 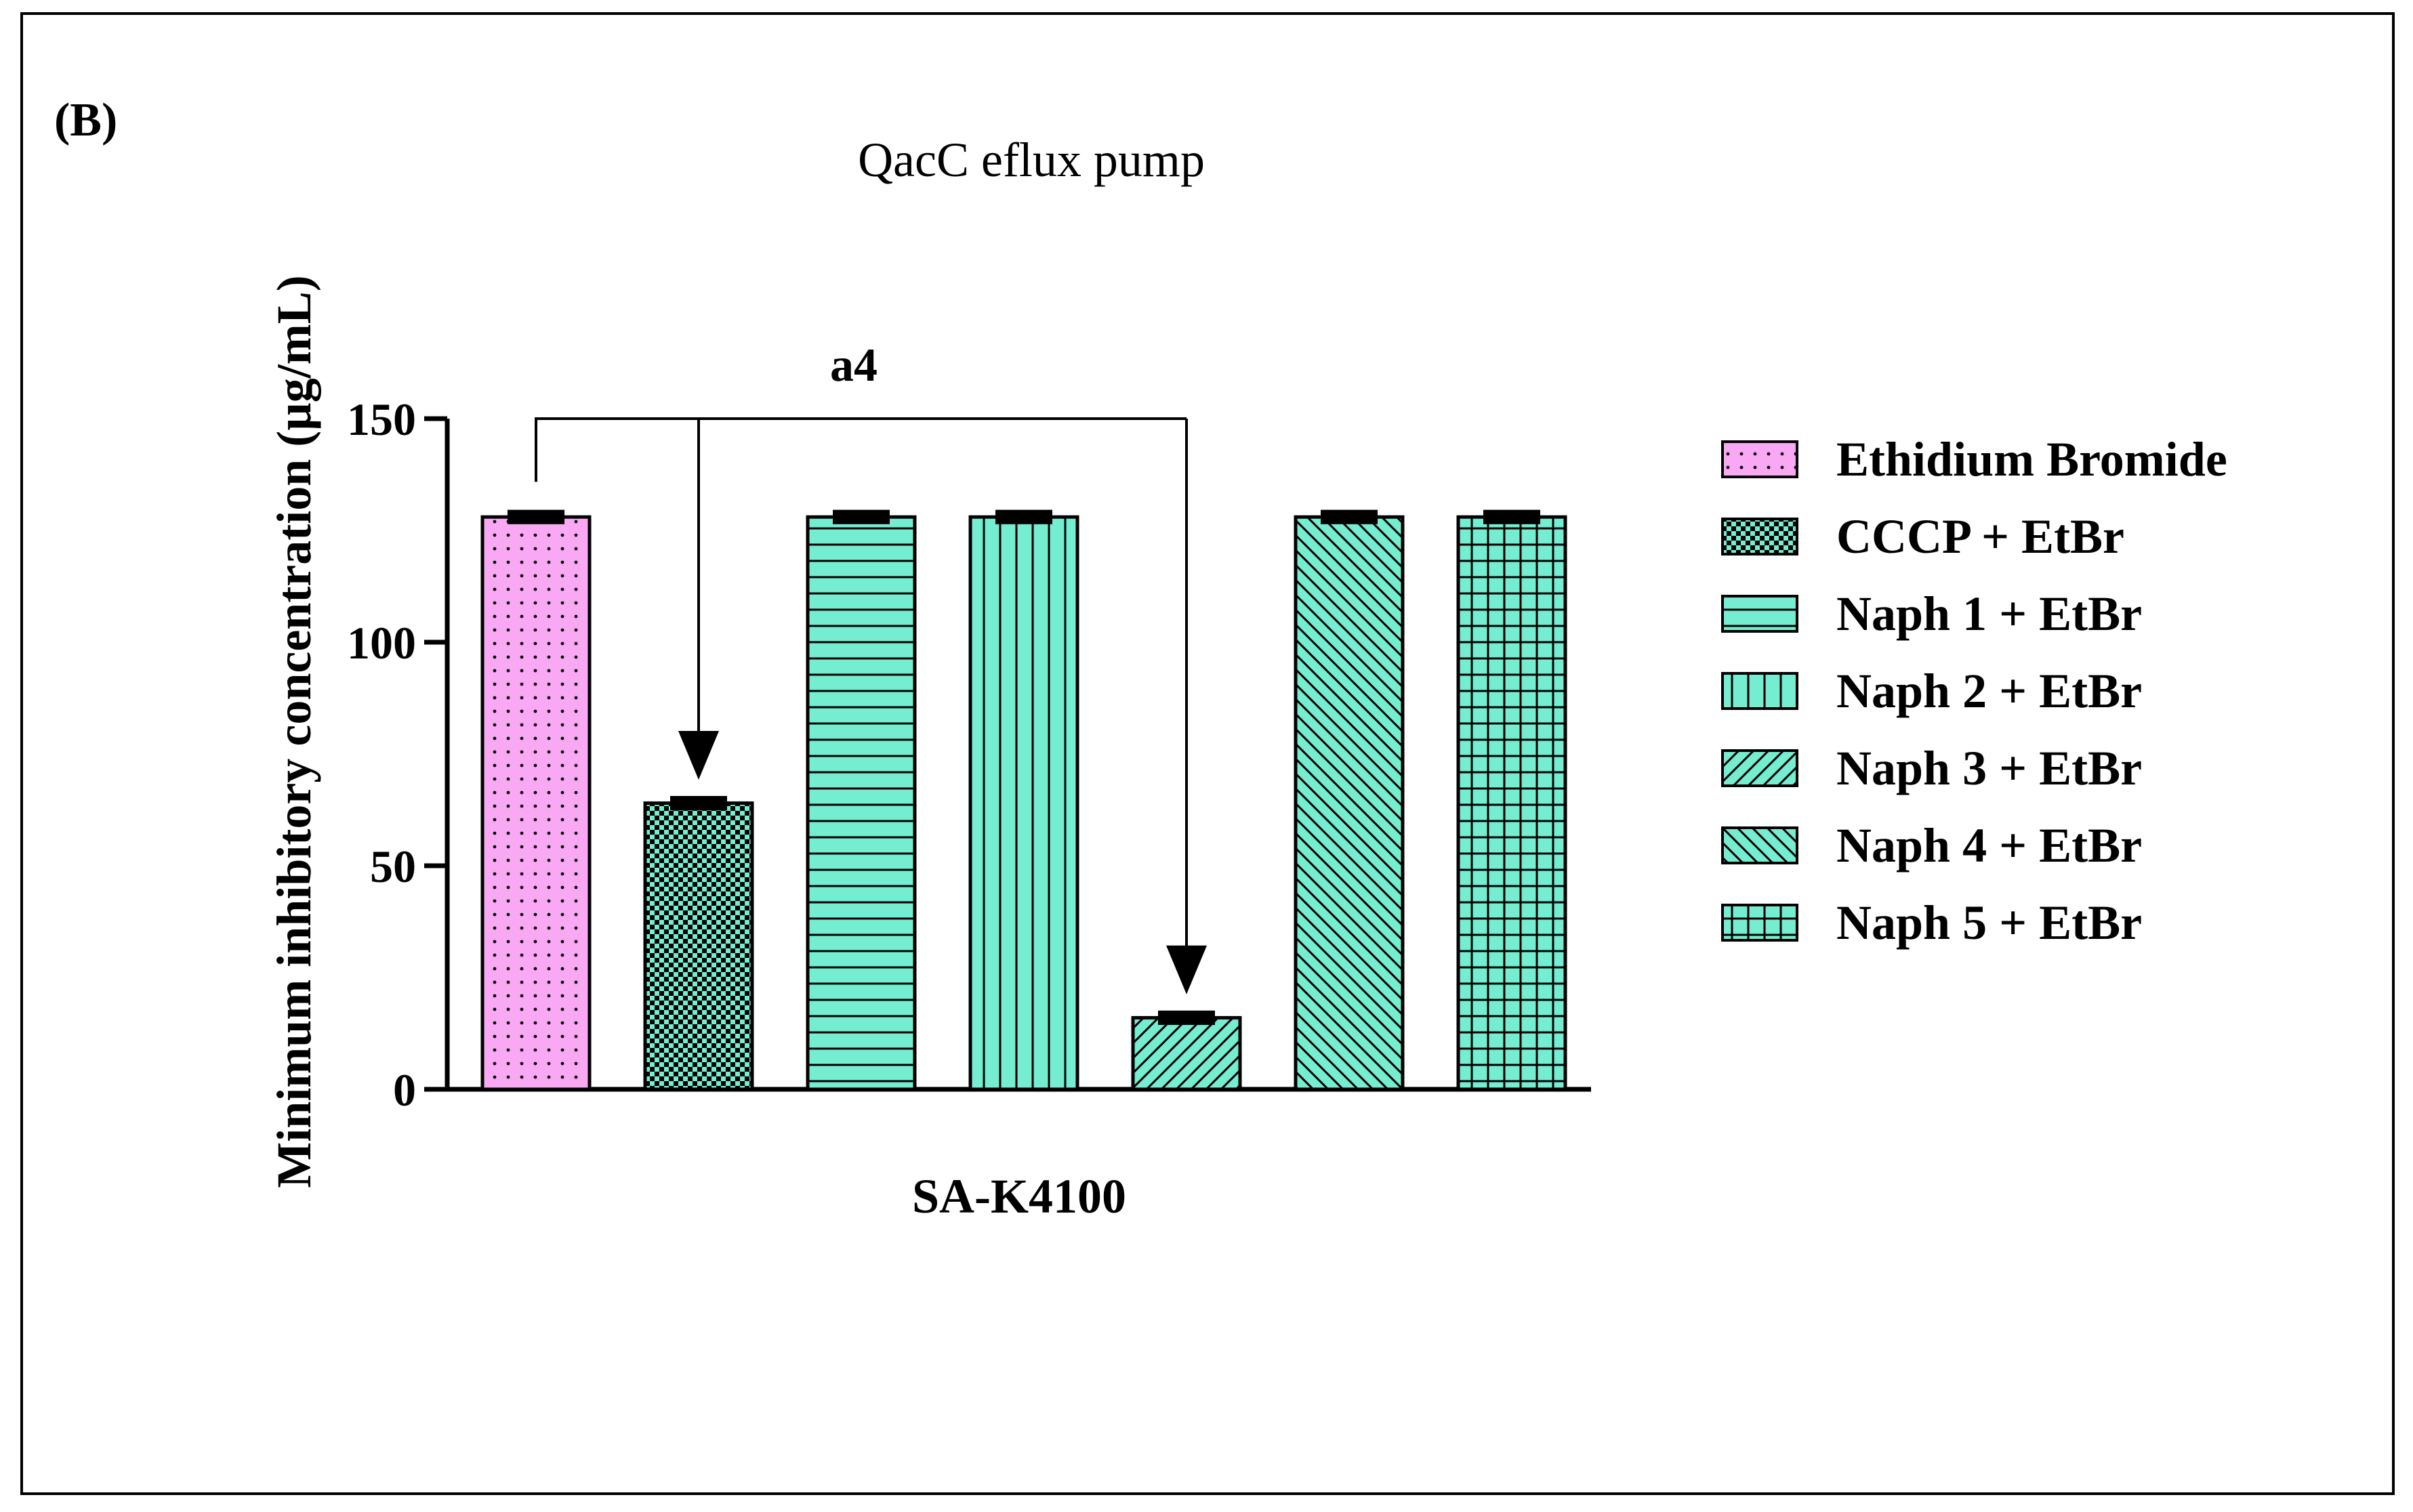 I want to click on bar-horizontal, so click(x=861, y=803).